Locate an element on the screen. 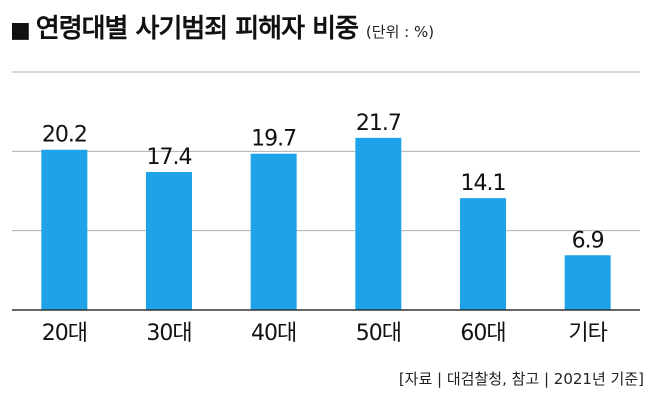 The image size is (658, 407). title-text: 연령대별 사기범죄 피해자 비중 is located at coordinates (197, 29).